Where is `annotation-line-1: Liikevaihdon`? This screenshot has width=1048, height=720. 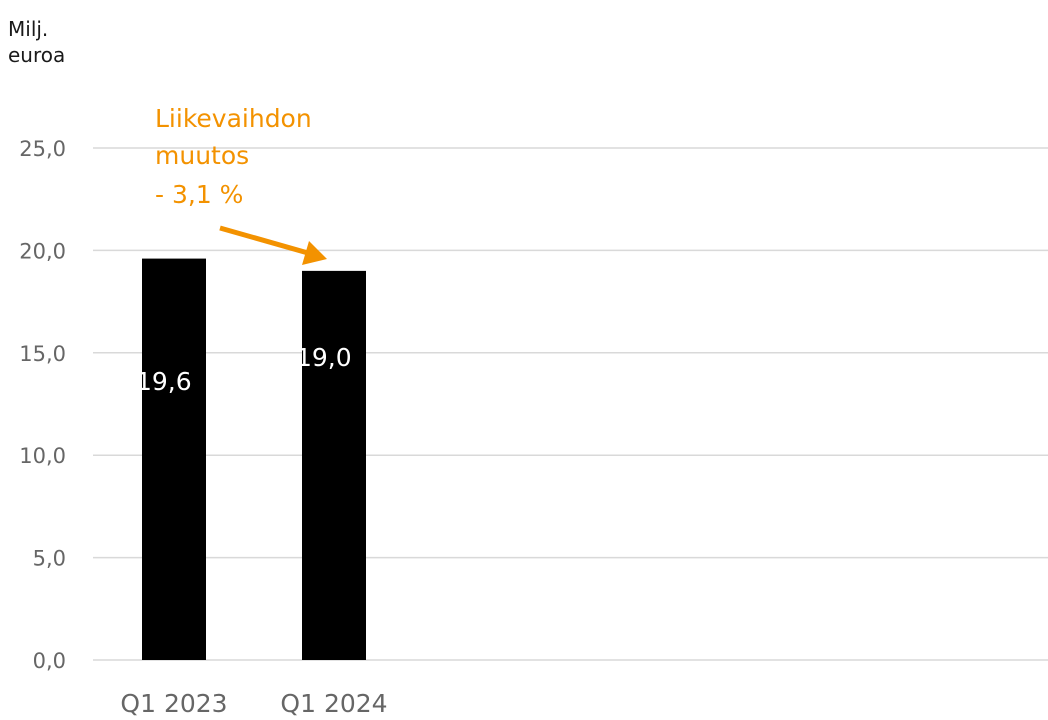 annotation-line-1: Liikevaihdon is located at coordinates (233, 118).